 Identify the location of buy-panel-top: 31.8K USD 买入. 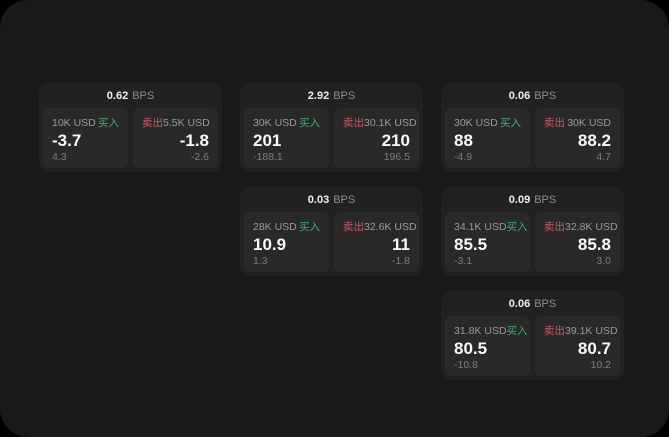
(491, 330).